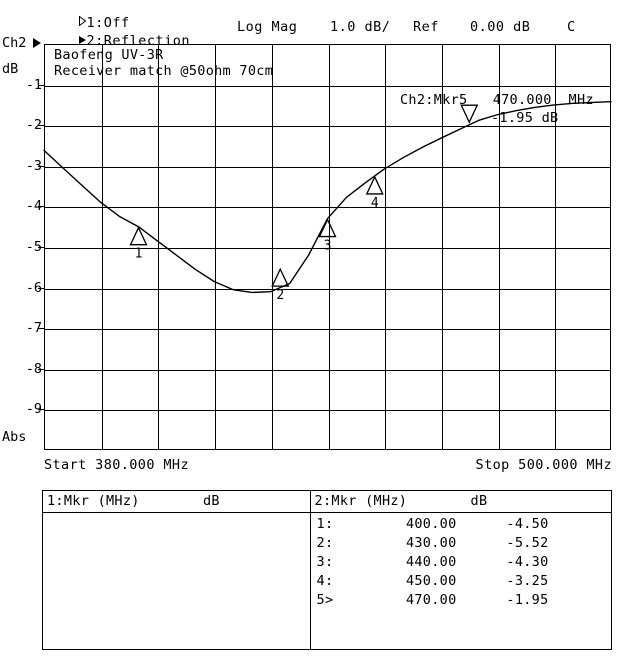 The height and width of the screenshot is (659, 640). Describe the element at coordinates (164, 71) in the screenshot. I see `trace-title-line-2: Receiver match @50ohm 70cm` at that location.